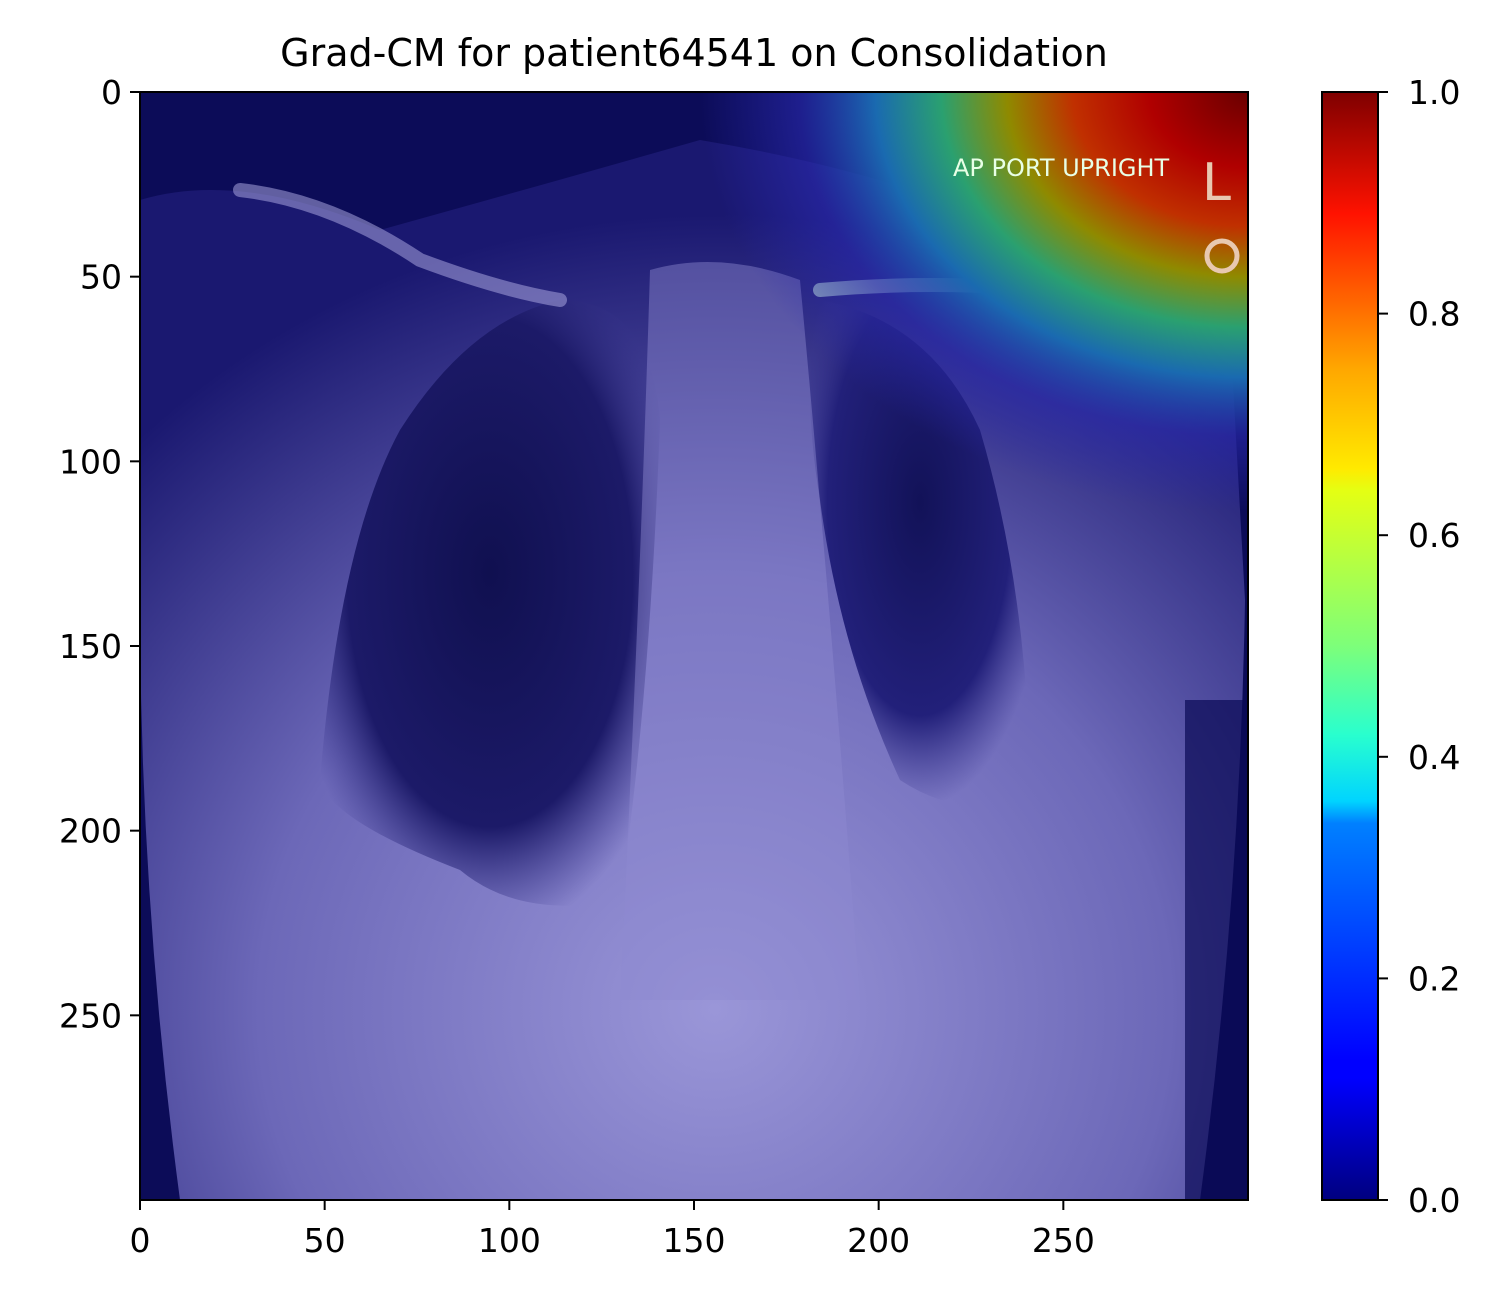 This screenshot has width=1502, height=1302. What do you see at coordinates (974, 302) in the screenshot?
I see `activation-hotspot` at bounding box center [974, 302].